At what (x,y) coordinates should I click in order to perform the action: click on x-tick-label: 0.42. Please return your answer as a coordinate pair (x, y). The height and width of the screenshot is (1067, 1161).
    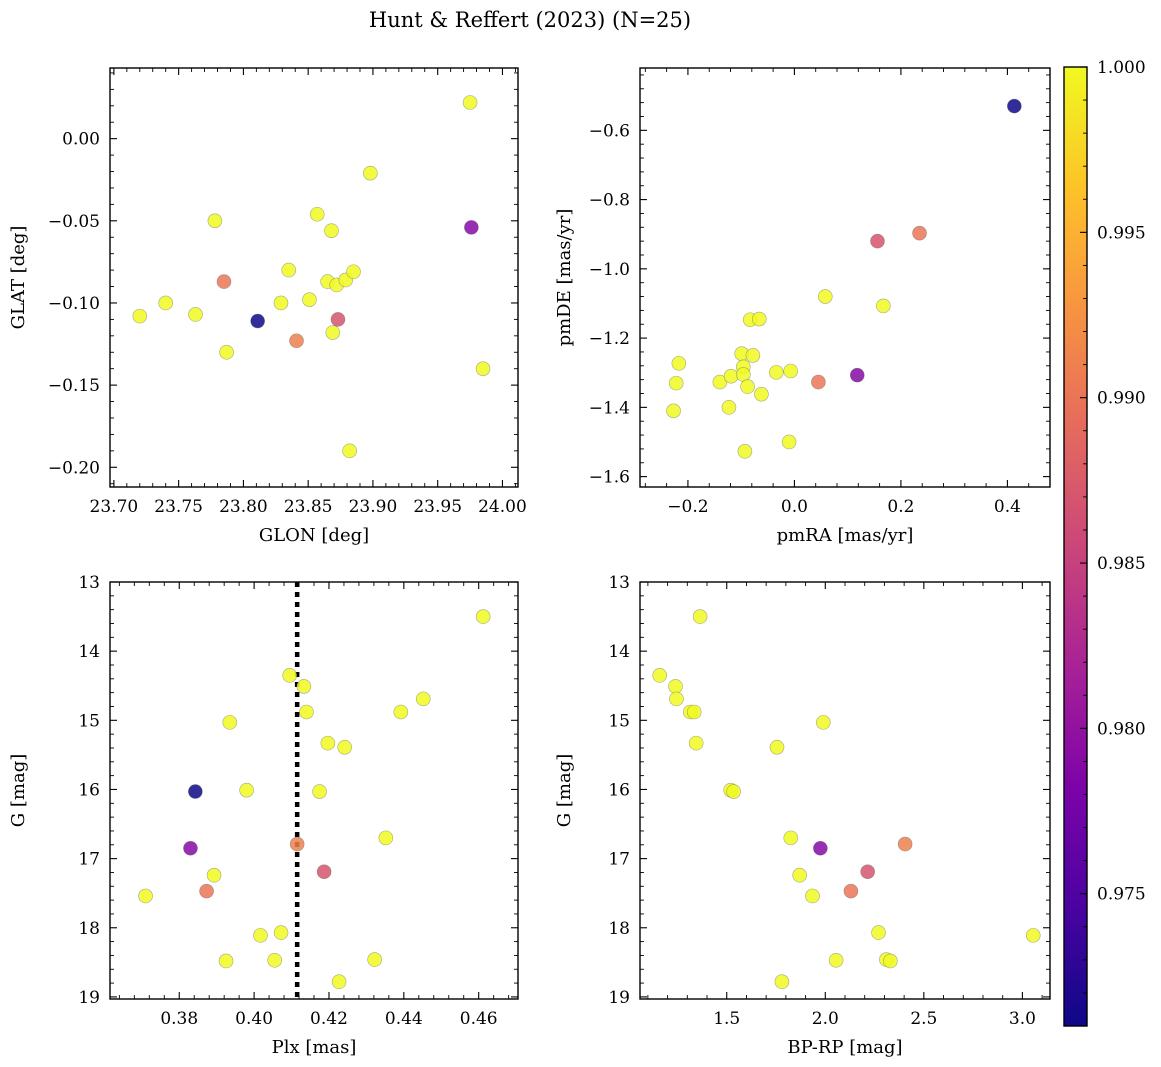
    Looking at the image, I should click on (329, 1019).